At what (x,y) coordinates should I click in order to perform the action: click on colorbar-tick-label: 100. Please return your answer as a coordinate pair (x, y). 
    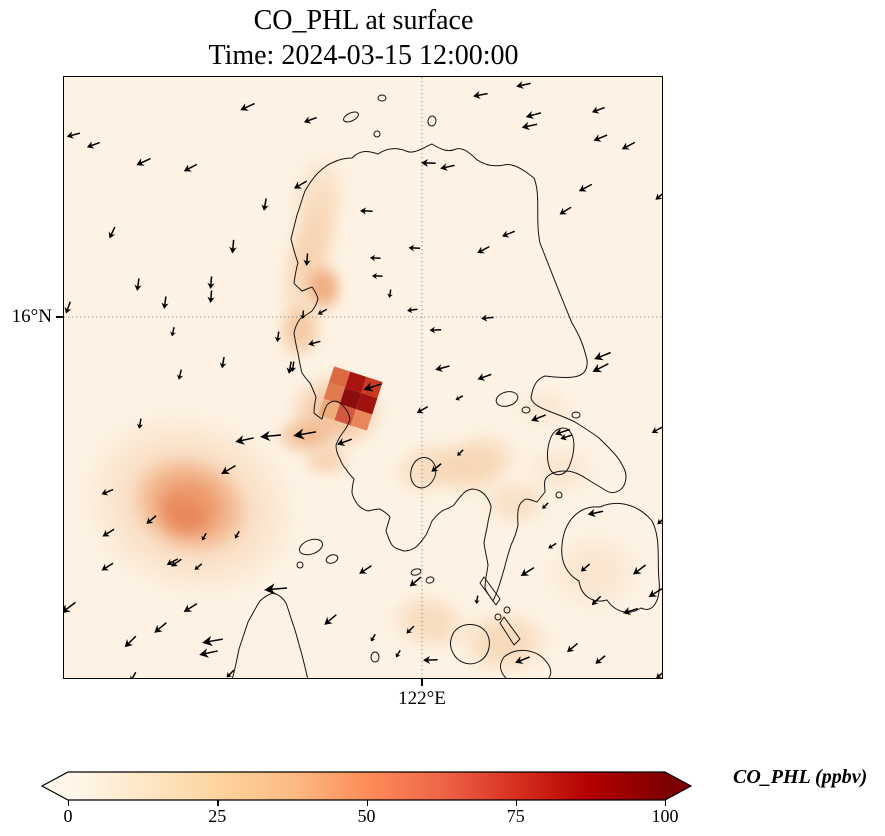
    Looking at the image, I should click on (665, 816).